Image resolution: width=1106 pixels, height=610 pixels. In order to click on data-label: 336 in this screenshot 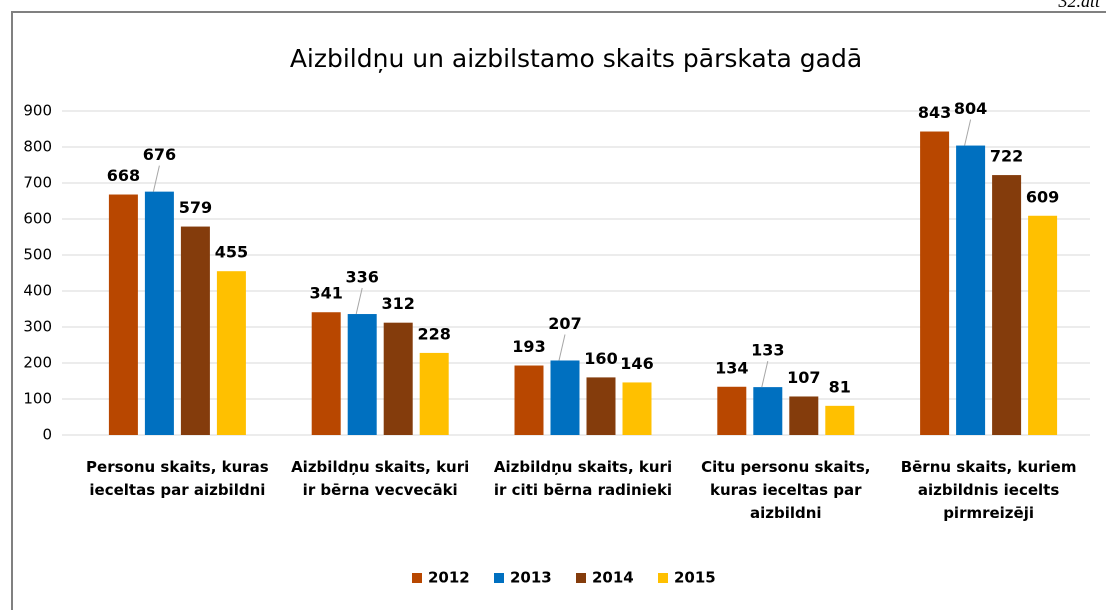, I will do `click(361, 277)`.